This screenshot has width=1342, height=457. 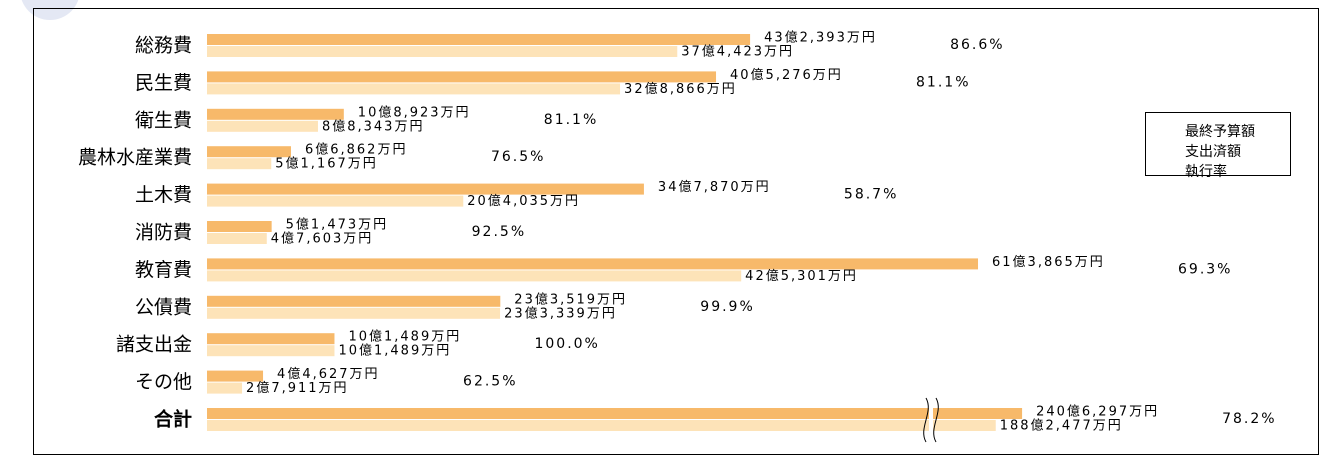 I want to click on rate-label: 78.2%, so click(x=1249, y=419).